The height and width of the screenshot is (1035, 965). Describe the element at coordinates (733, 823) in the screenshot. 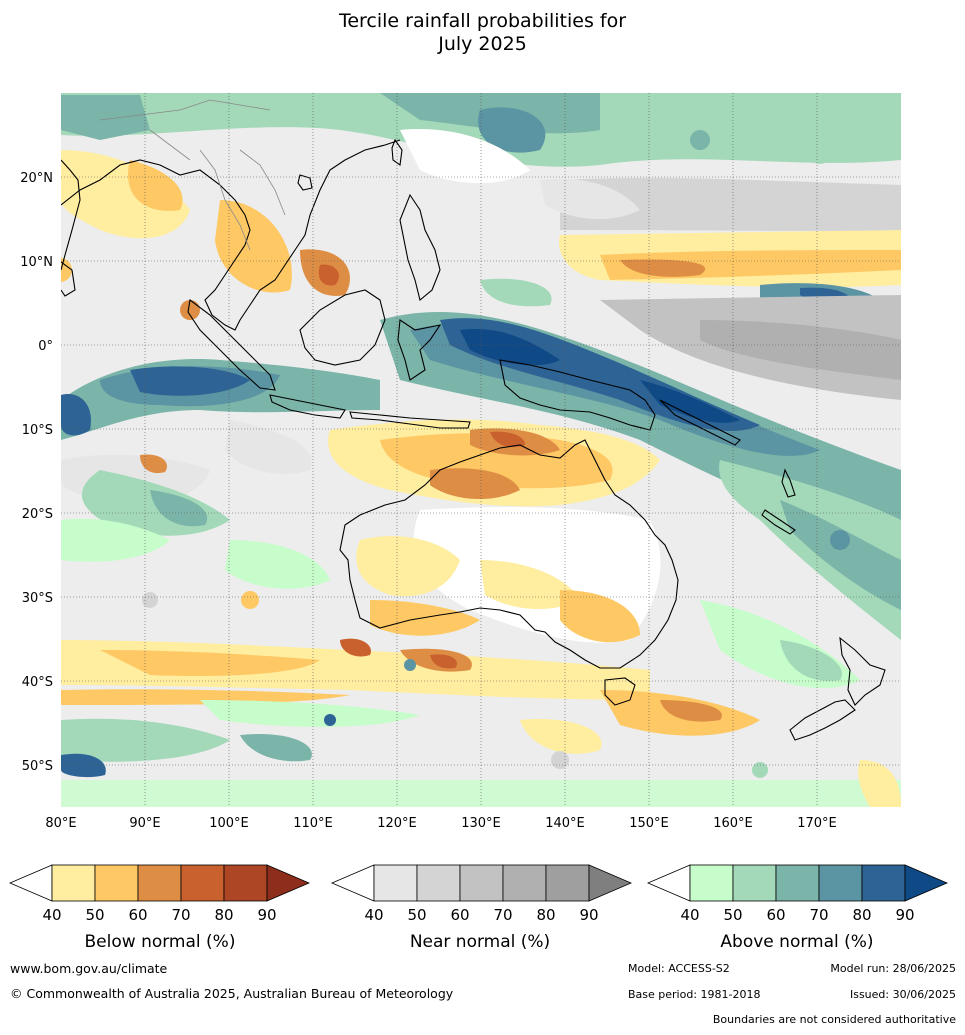

I see `lon-label: 160°E` at that location.